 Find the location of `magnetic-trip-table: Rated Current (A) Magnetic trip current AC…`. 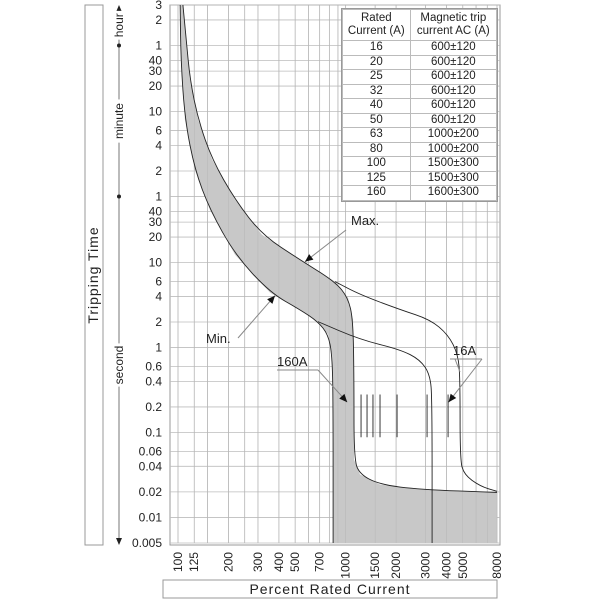

magnetic-trip-table: Rated Current (A) Magnetic trip current AC… is located at coordinates (419, 105).